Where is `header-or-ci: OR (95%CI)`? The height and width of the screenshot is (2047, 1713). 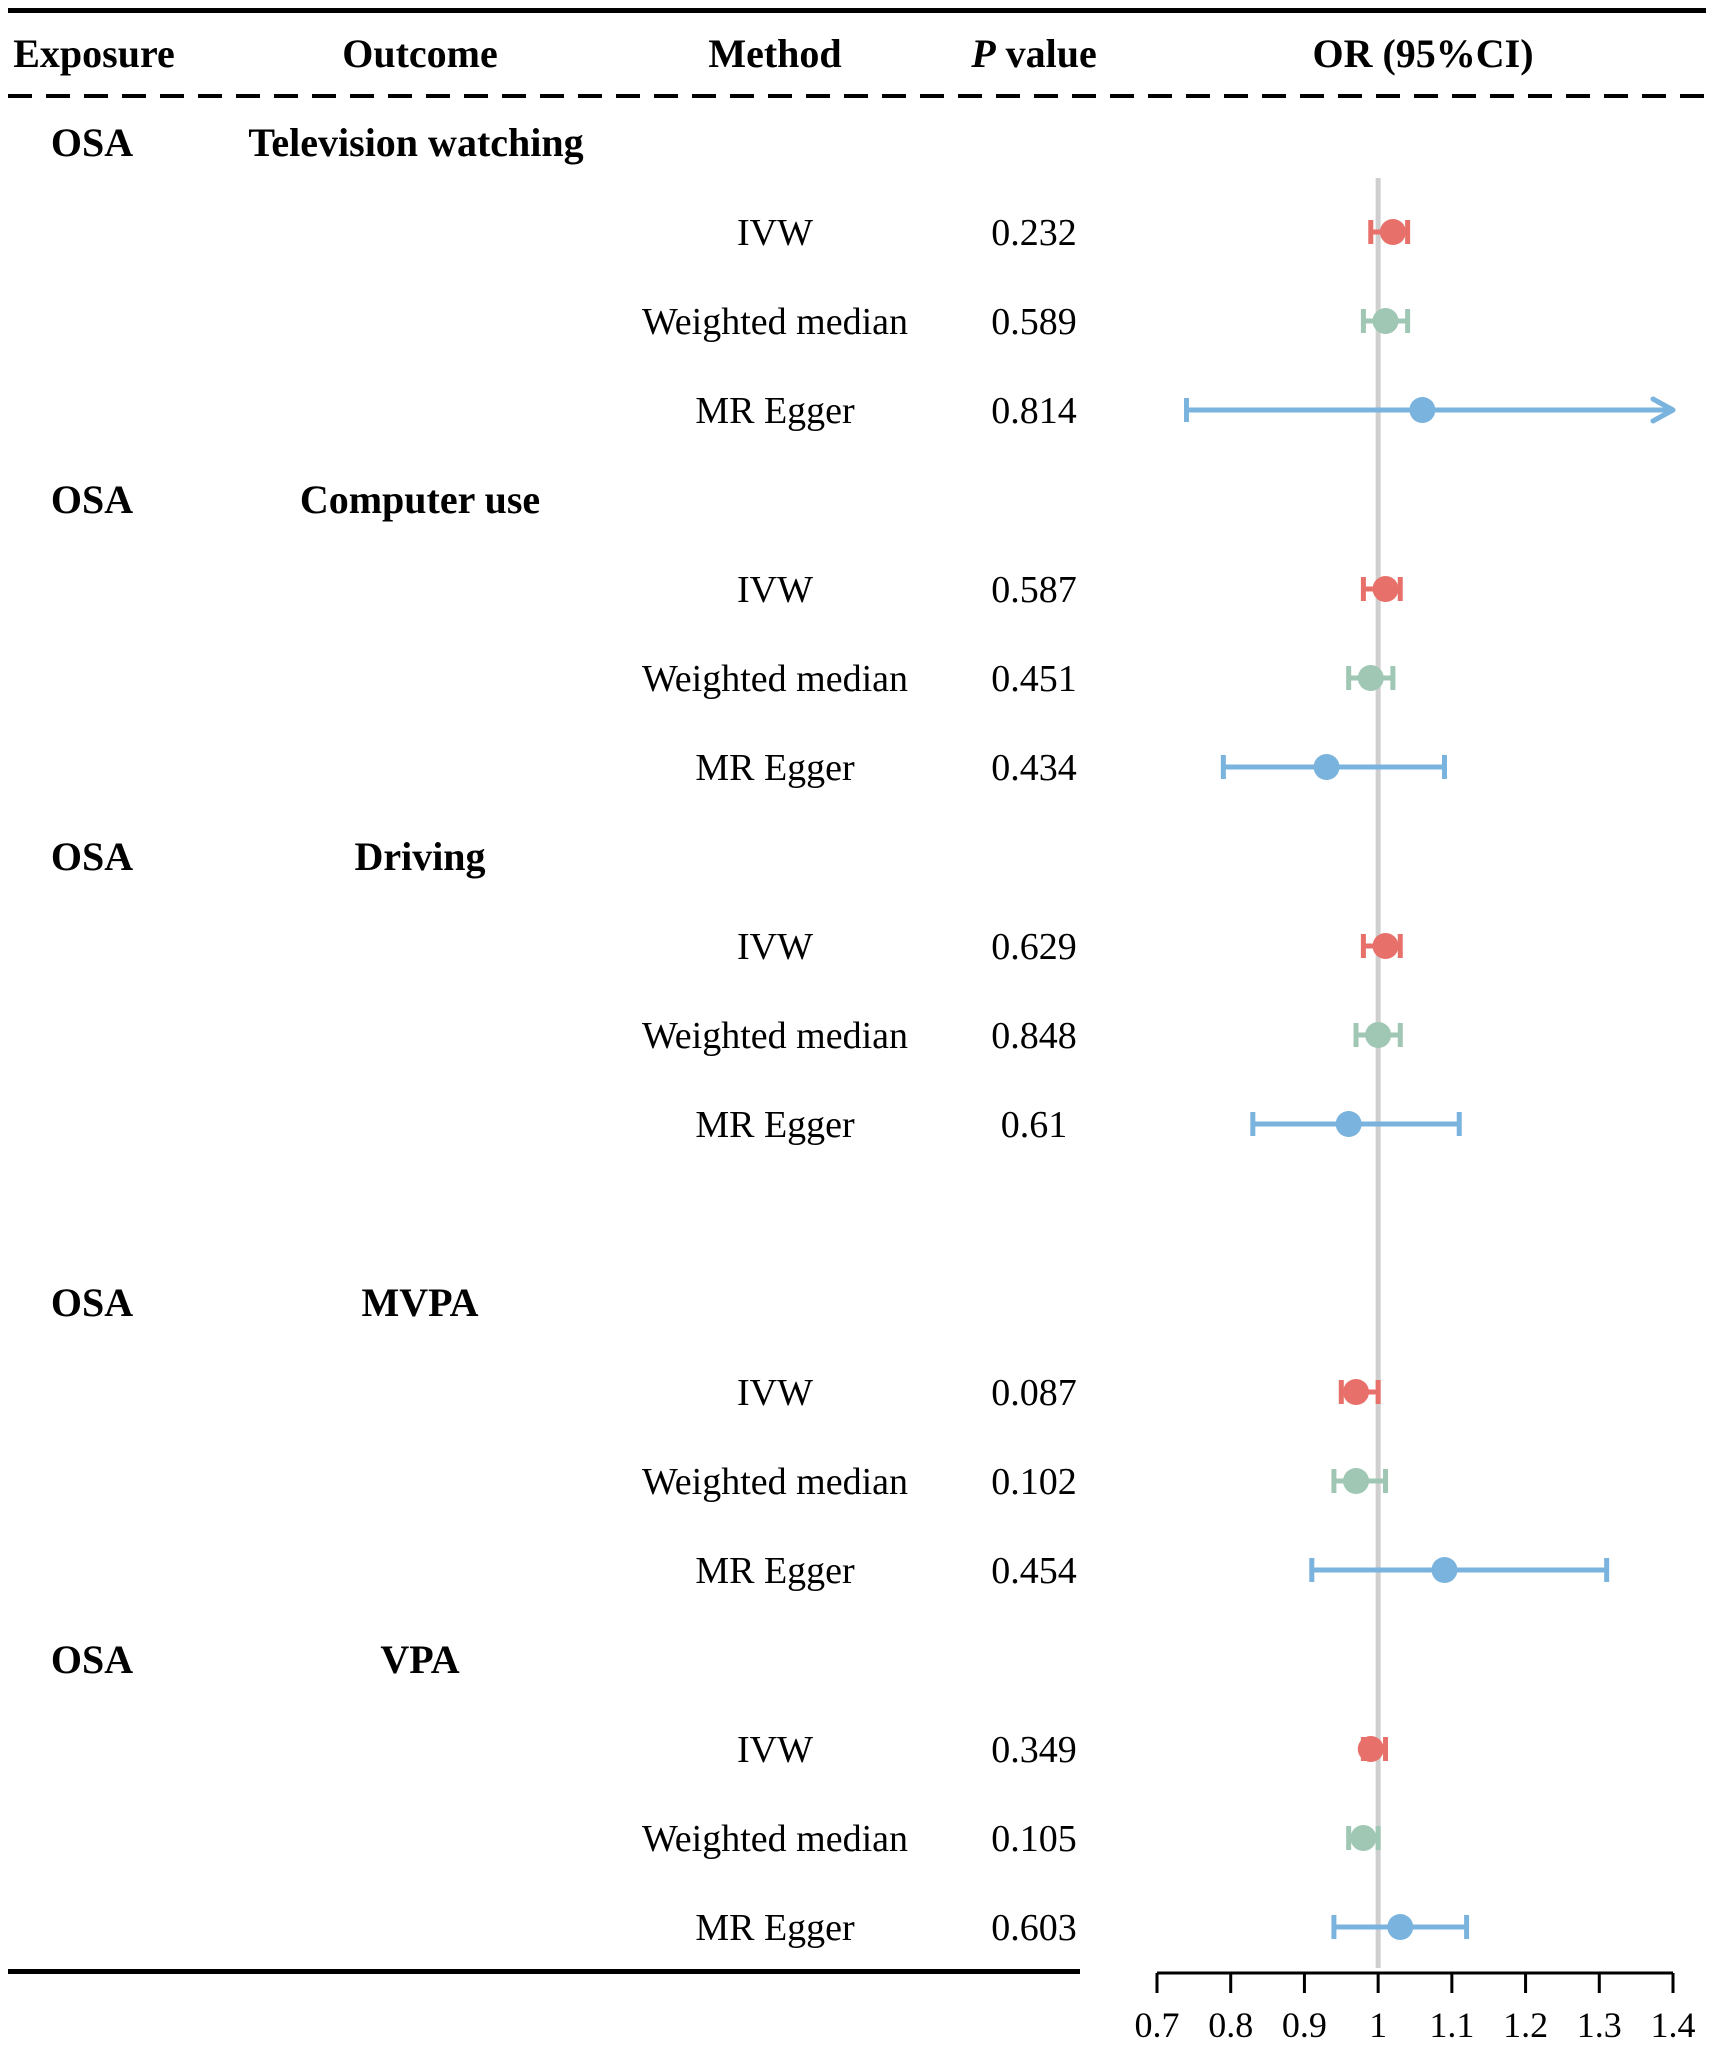 header-or-ci: OR (95%CI) is located at coordinates (1423, 53).